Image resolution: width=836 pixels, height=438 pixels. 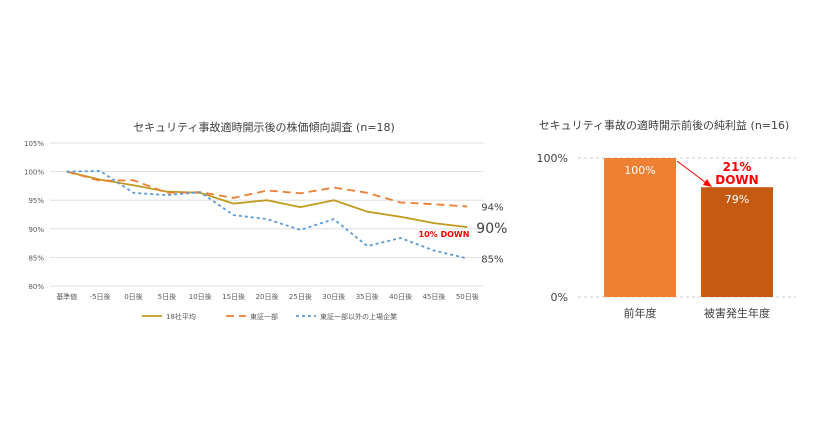 What do you see at coordinates (267, 296) in the screenshot?
I see `x-tick-label: 20日後` at bounding box center [267, 296].